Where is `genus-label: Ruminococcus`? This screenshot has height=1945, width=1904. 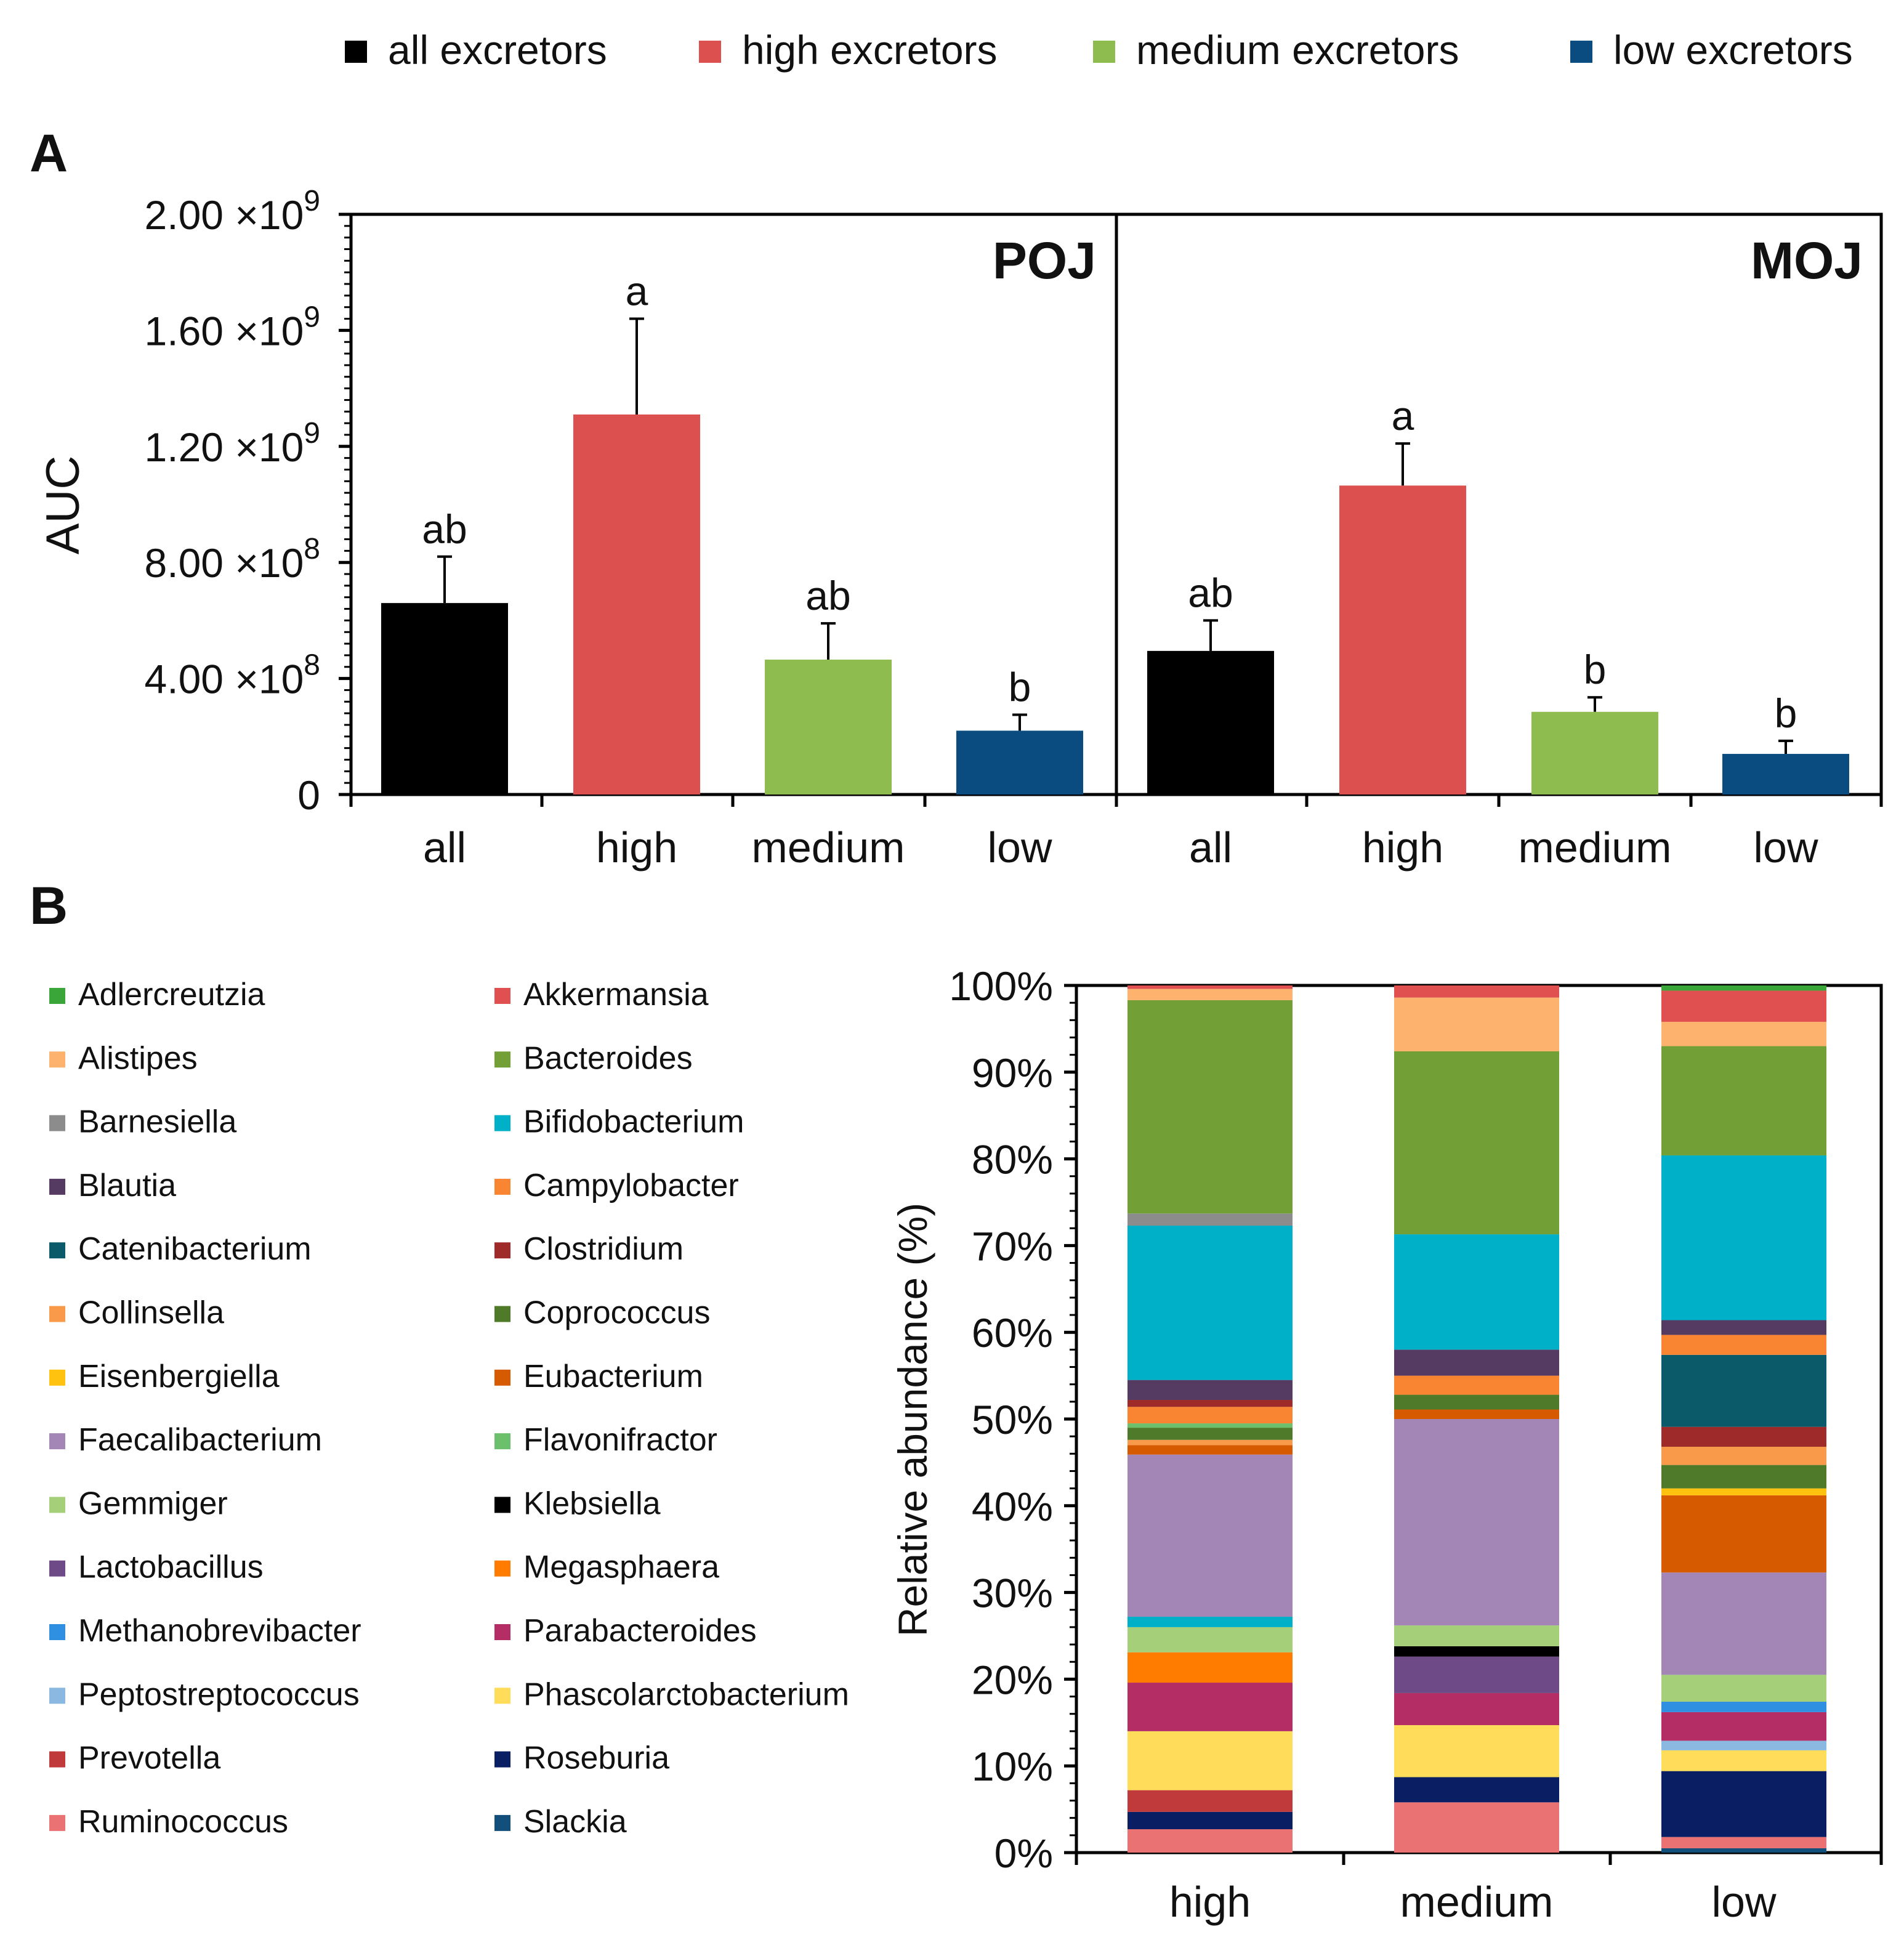
genus-label: Ruminococcus is located at coordinates (183, 1822).